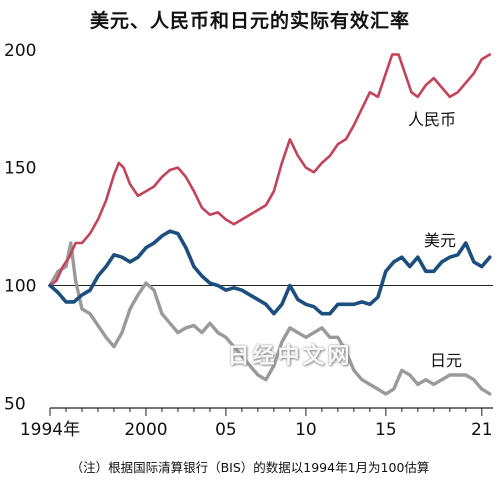  I want to click on y-tick-label: 50, so click(15, 404).